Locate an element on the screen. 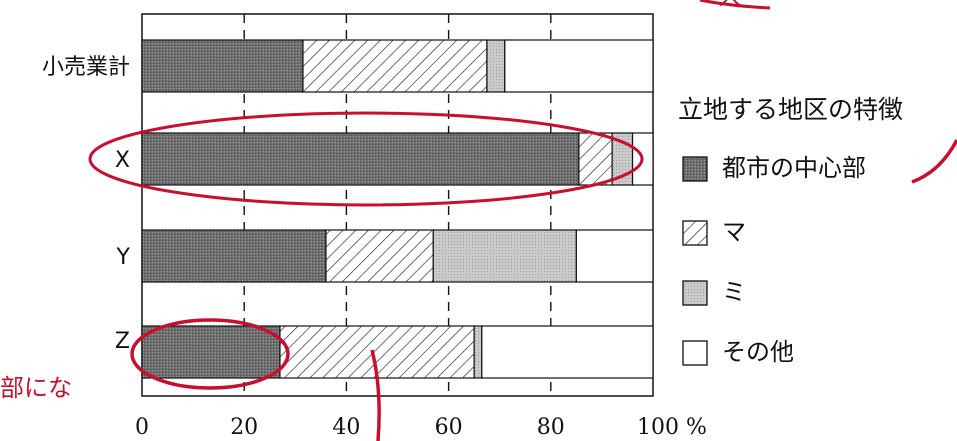 This screenshot has width=957, height=441. x-tick-labels: 0 20 40 60 80 100 % is located at coordinates (421, 427).